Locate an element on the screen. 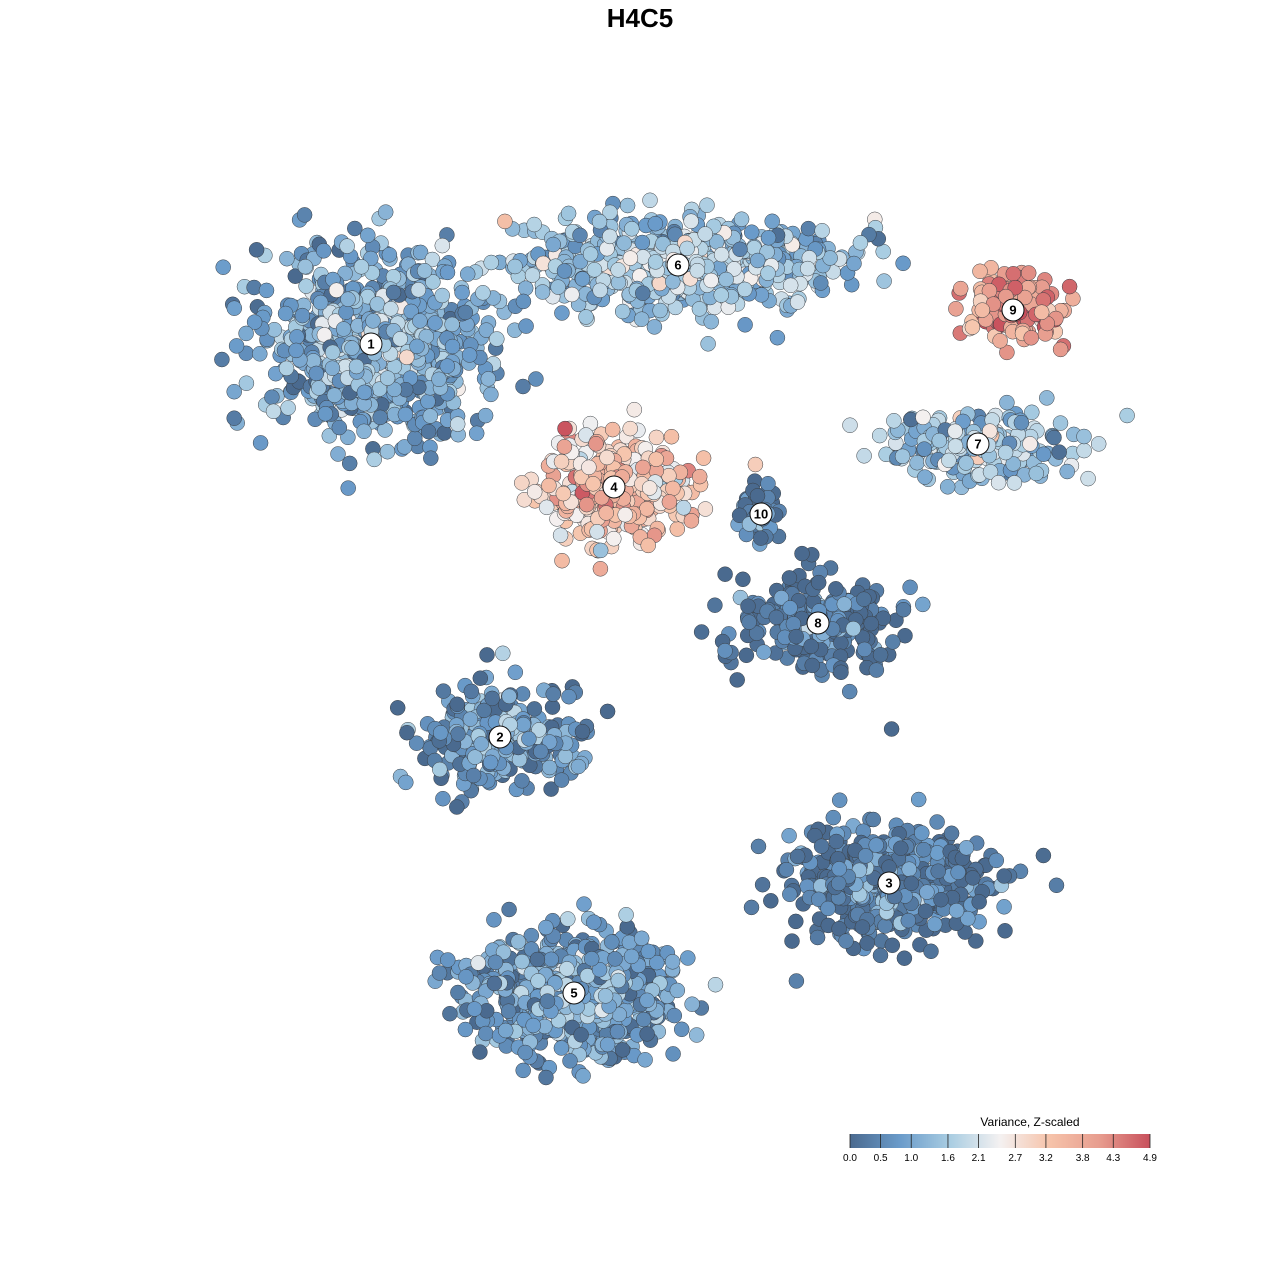 The height and width of the screenshot is (1280, 1280). cluster-label-2: 2 is located at coordinates (500, 737).